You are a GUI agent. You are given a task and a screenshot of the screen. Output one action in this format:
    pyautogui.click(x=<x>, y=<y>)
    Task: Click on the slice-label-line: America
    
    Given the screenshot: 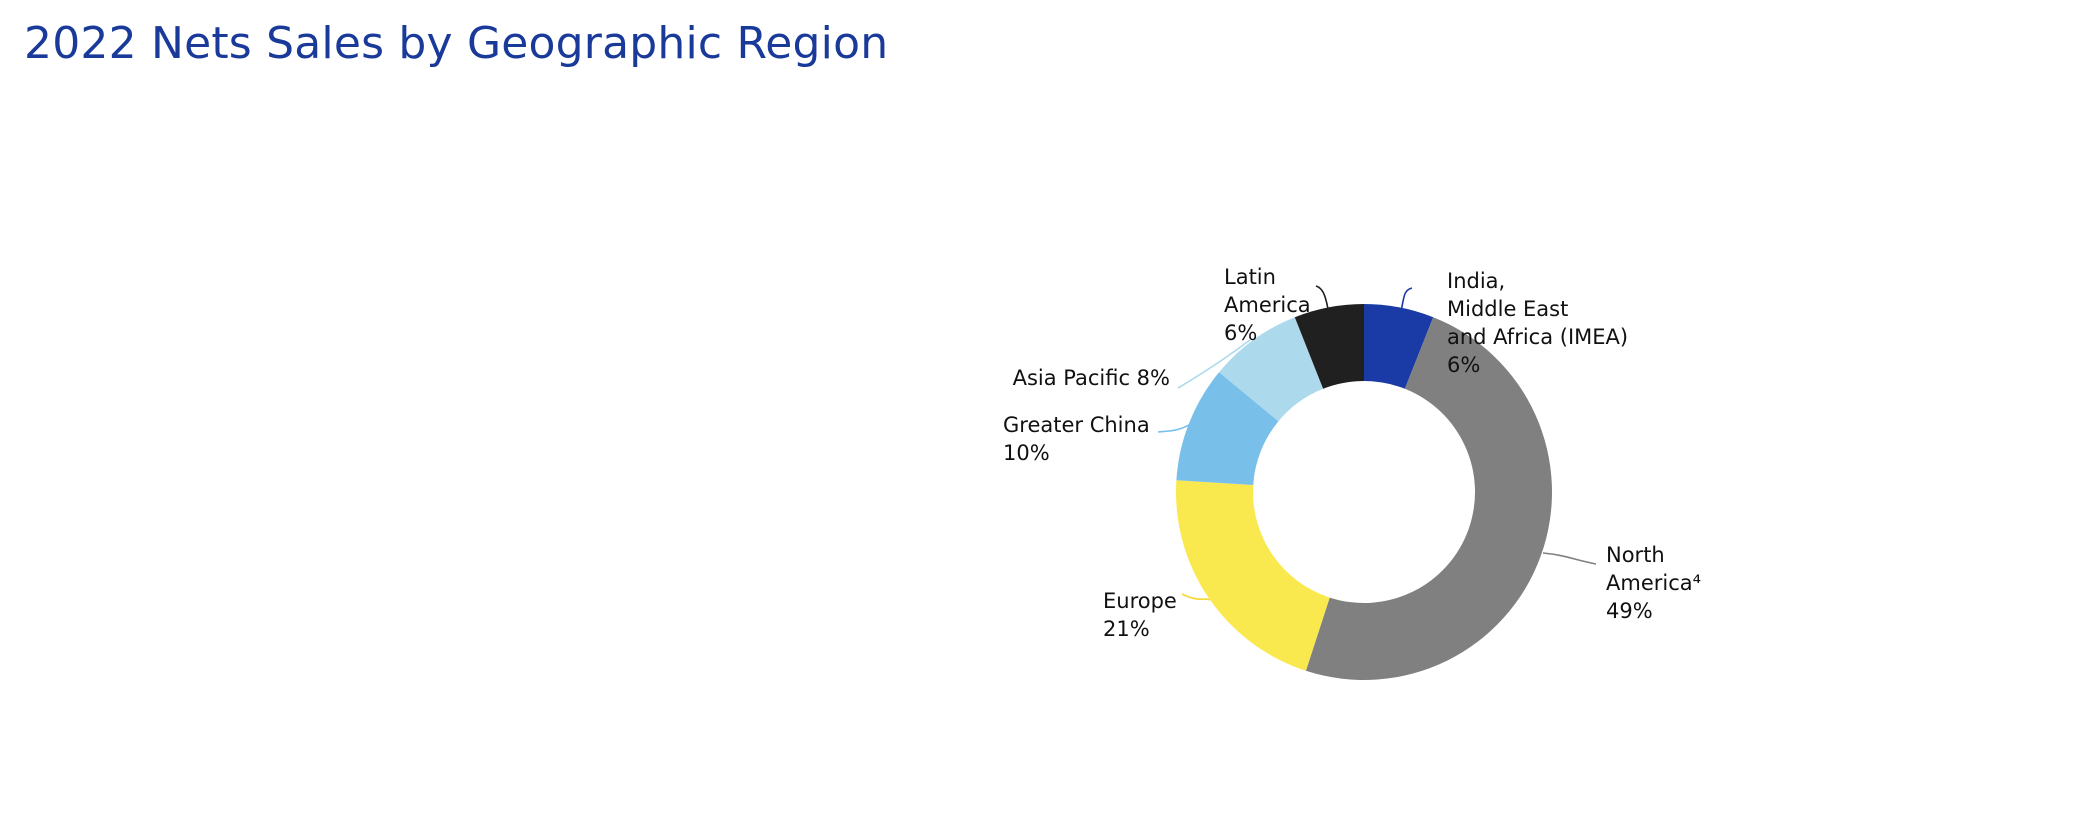 What is the action you would take?
    pyautogui.click(x=1267, y=305)
    